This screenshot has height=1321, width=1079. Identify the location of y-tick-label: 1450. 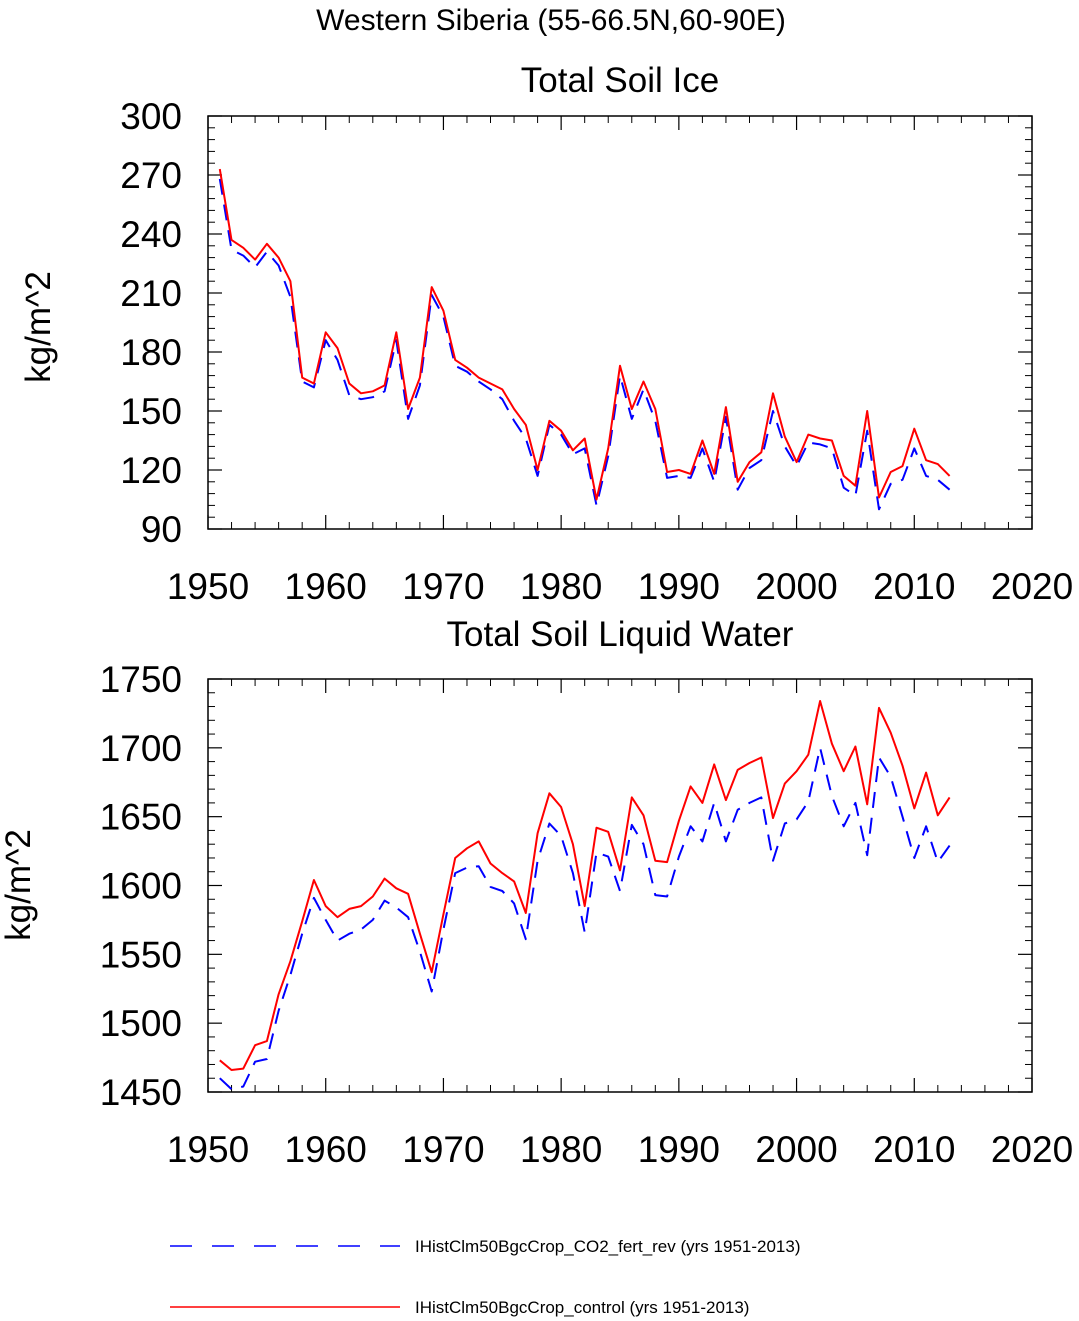
(141, 1092).